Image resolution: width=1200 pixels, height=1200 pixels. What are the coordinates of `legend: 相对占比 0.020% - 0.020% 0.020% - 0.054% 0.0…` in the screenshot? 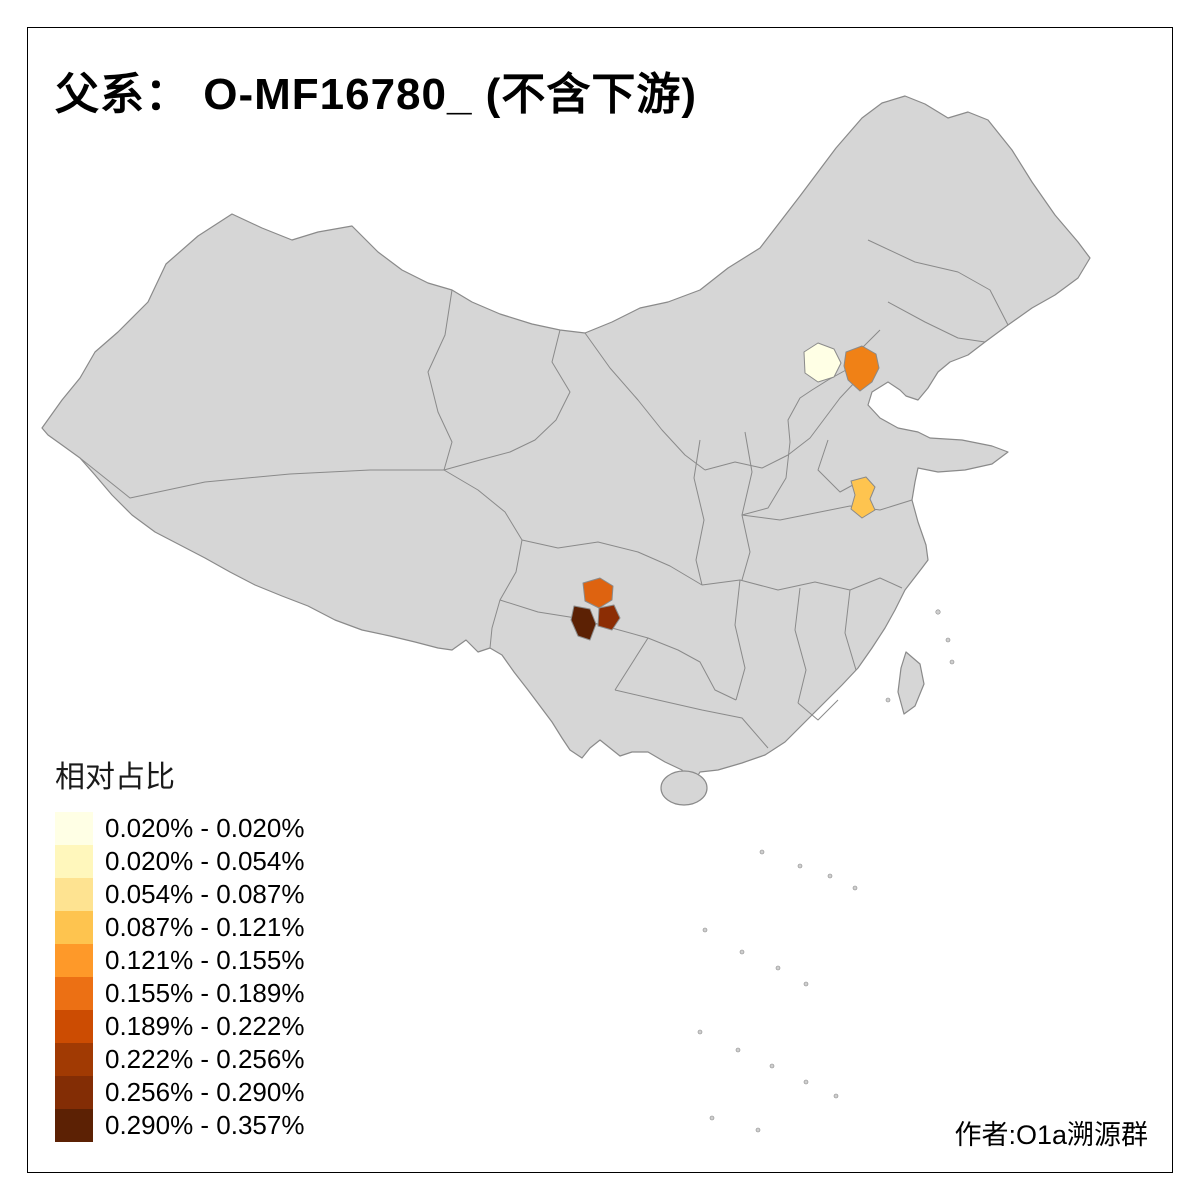 It's located at (179, 947).